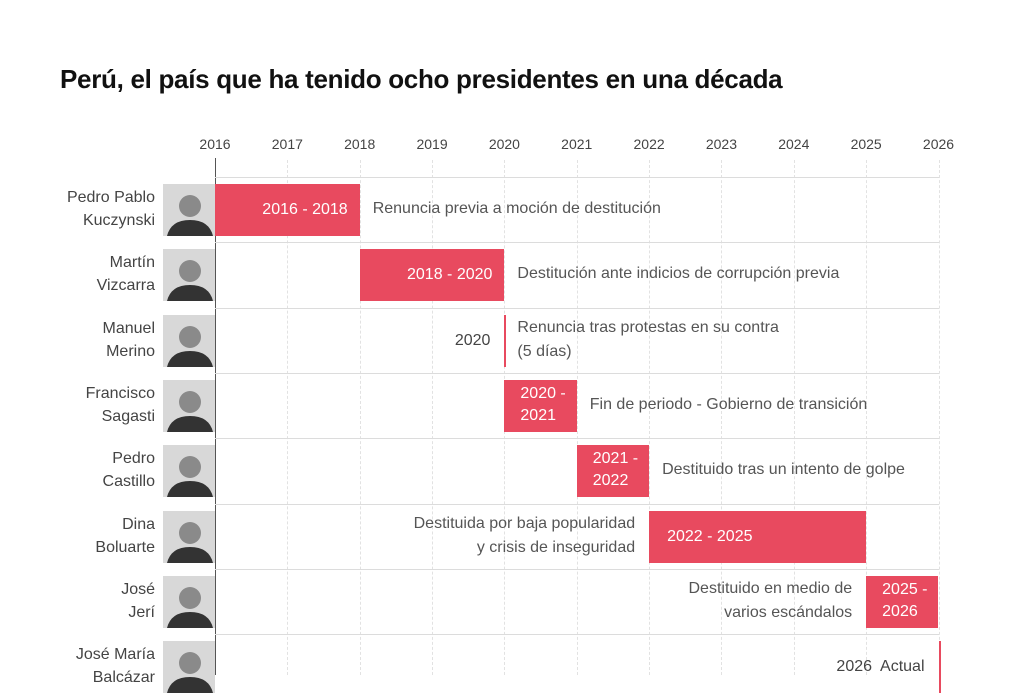  I want to click on term-label: 2022 - 2025, so click(710, 536).